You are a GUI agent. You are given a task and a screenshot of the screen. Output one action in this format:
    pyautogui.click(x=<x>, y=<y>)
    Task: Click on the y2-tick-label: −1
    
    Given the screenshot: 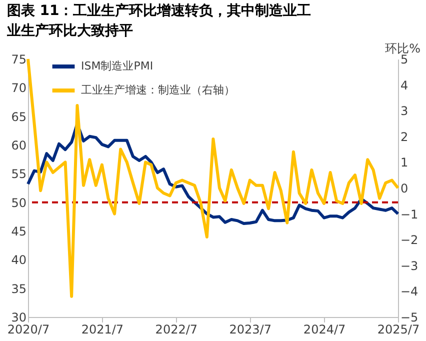 What is the action you would take?
    pyautogui.click(x=409, y=214)
    